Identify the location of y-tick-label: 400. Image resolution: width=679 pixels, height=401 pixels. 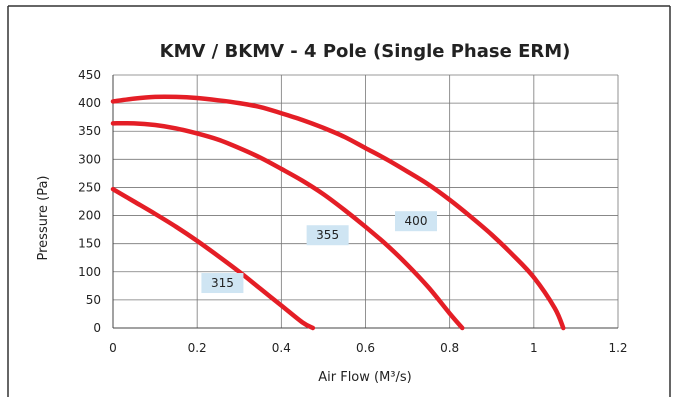
(89, 103).